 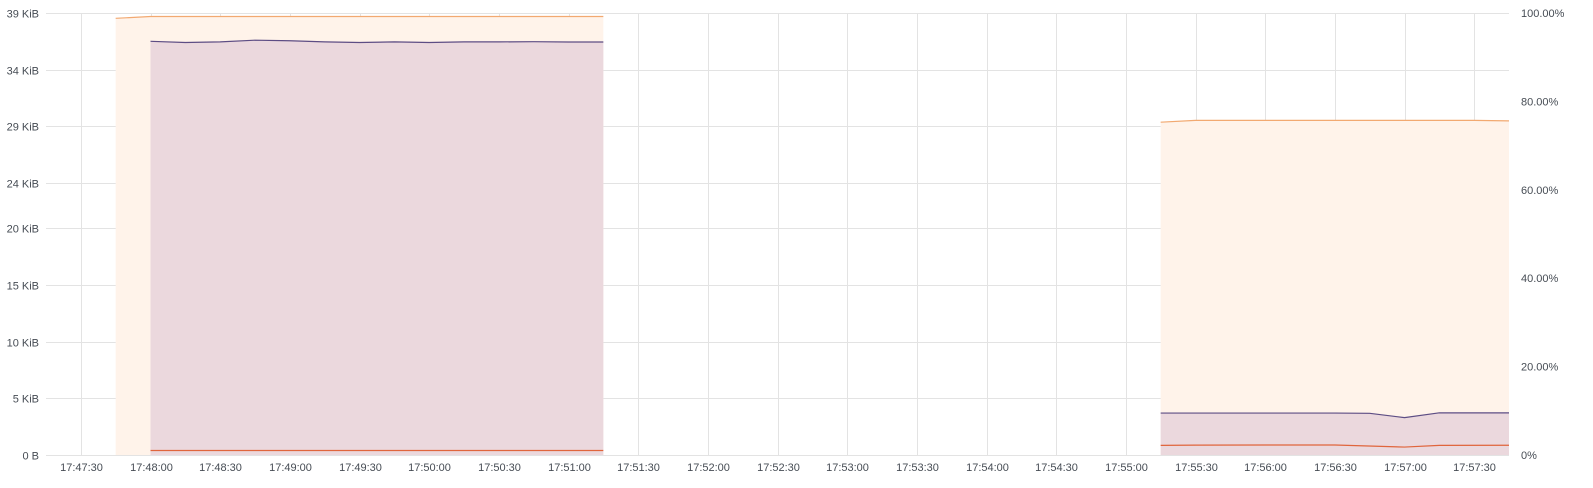 What do you see at coordinates (1540, 279) in the screenshot?
I see `y-right-tick-label: 40.00%` at bounding box center [1540, 279].